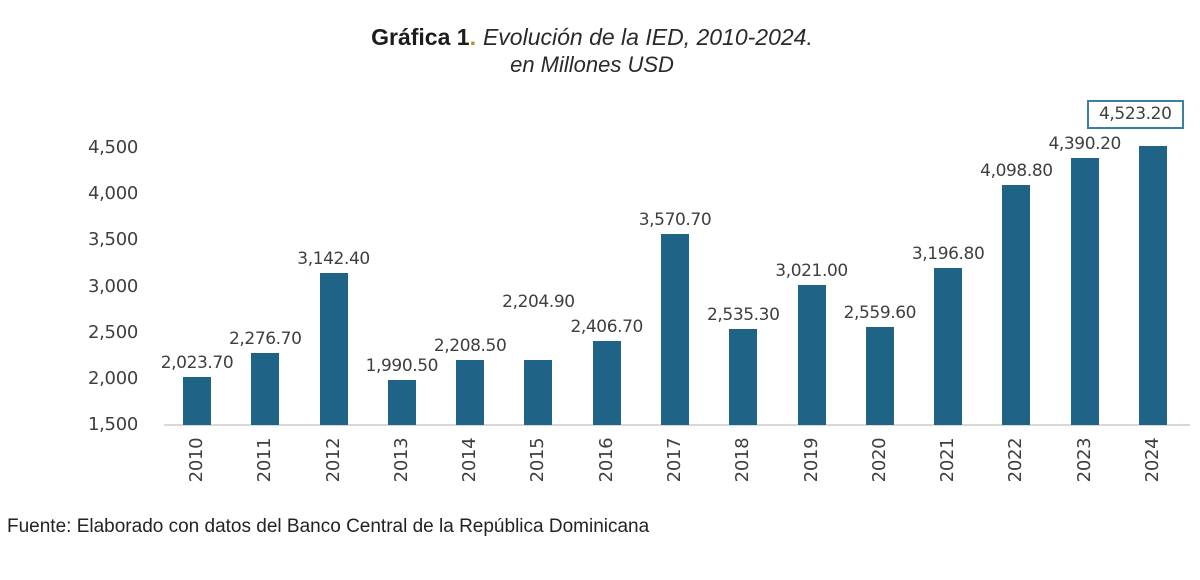  I want to click on value-label: 2,023.70, so click(197, 362).